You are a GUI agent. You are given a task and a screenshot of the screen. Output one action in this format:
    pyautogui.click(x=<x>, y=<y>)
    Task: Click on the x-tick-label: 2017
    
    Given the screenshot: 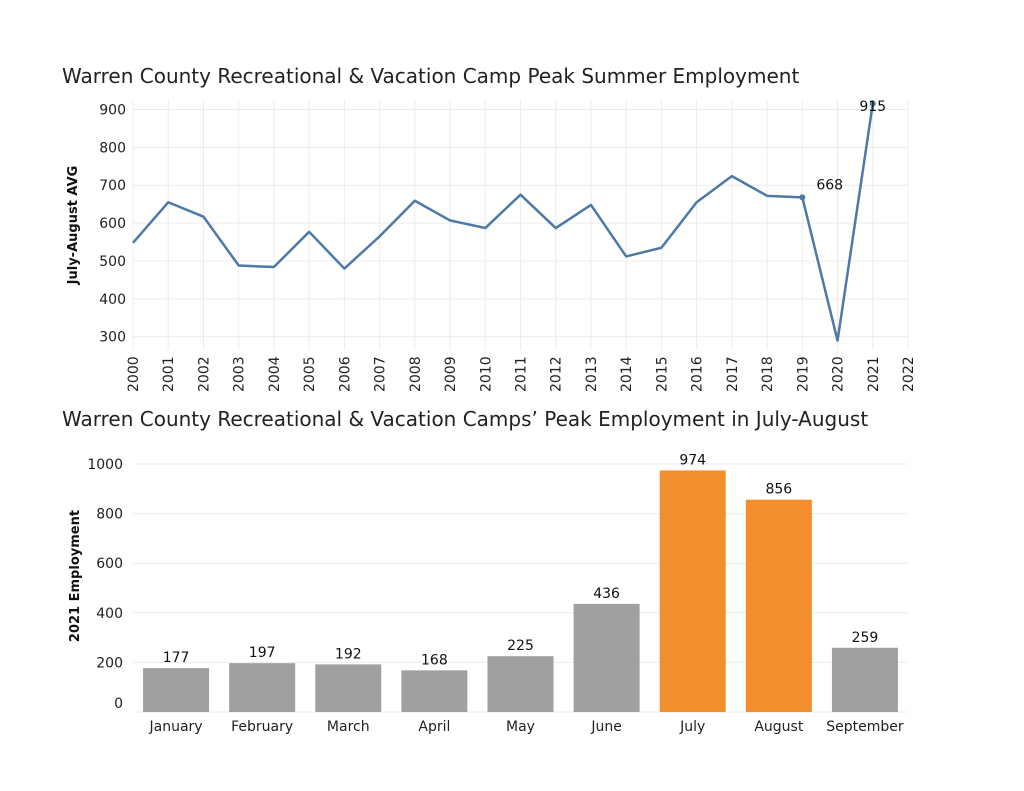 What is the action you would take?
    pyautogui.click(x=733, y=374)
    